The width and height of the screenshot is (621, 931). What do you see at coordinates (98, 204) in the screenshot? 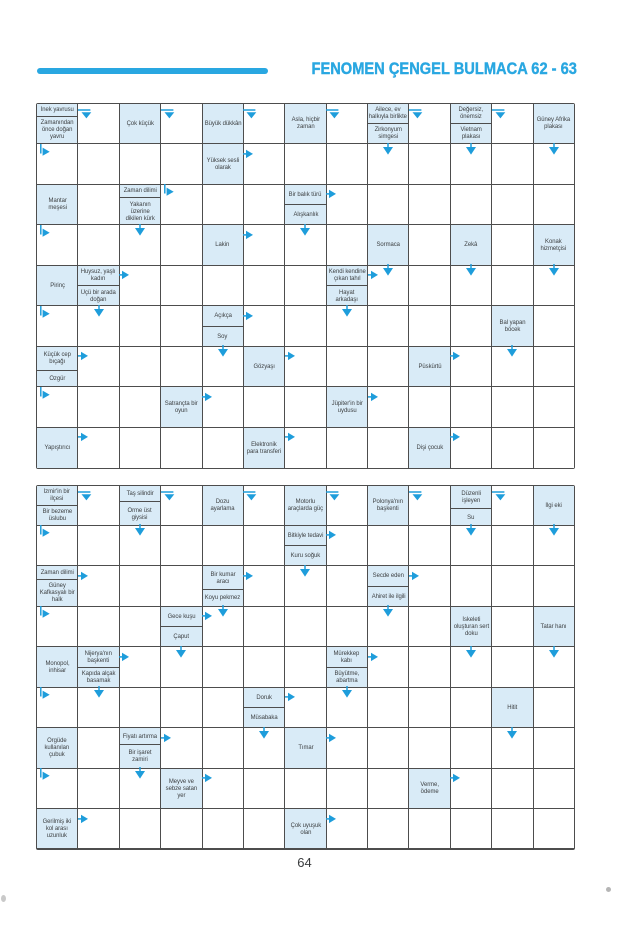
I see `top-cell-r3c2` at bounding box center [98, 204].